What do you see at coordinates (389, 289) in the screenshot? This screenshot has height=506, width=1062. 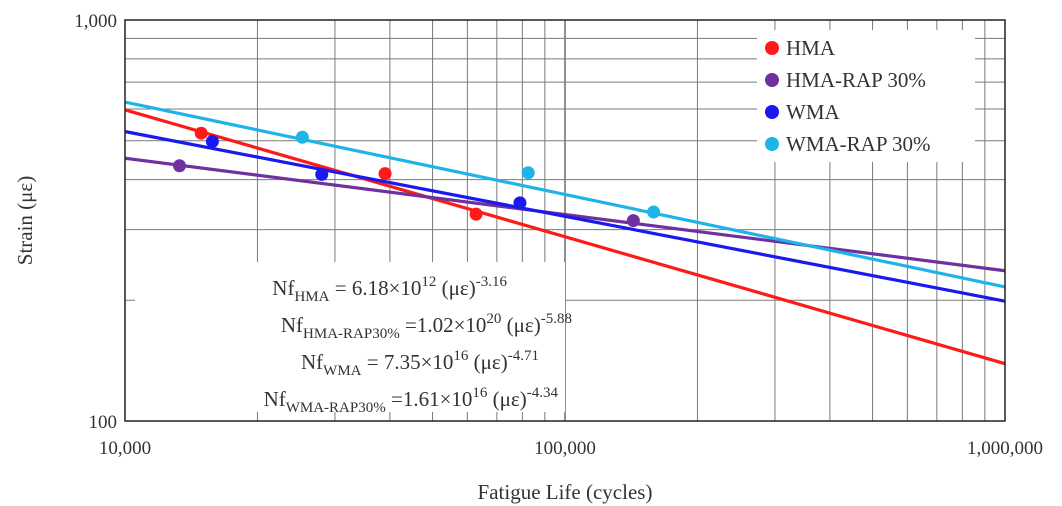 I see `fit-equation: NfHMA = 6.18×1012 (με)-3.16​` at bounding box center [389, 289].